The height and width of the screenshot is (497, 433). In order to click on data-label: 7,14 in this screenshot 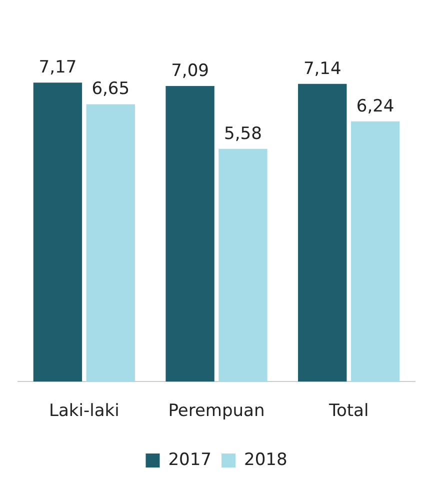, I will do `click(322, 68)`.